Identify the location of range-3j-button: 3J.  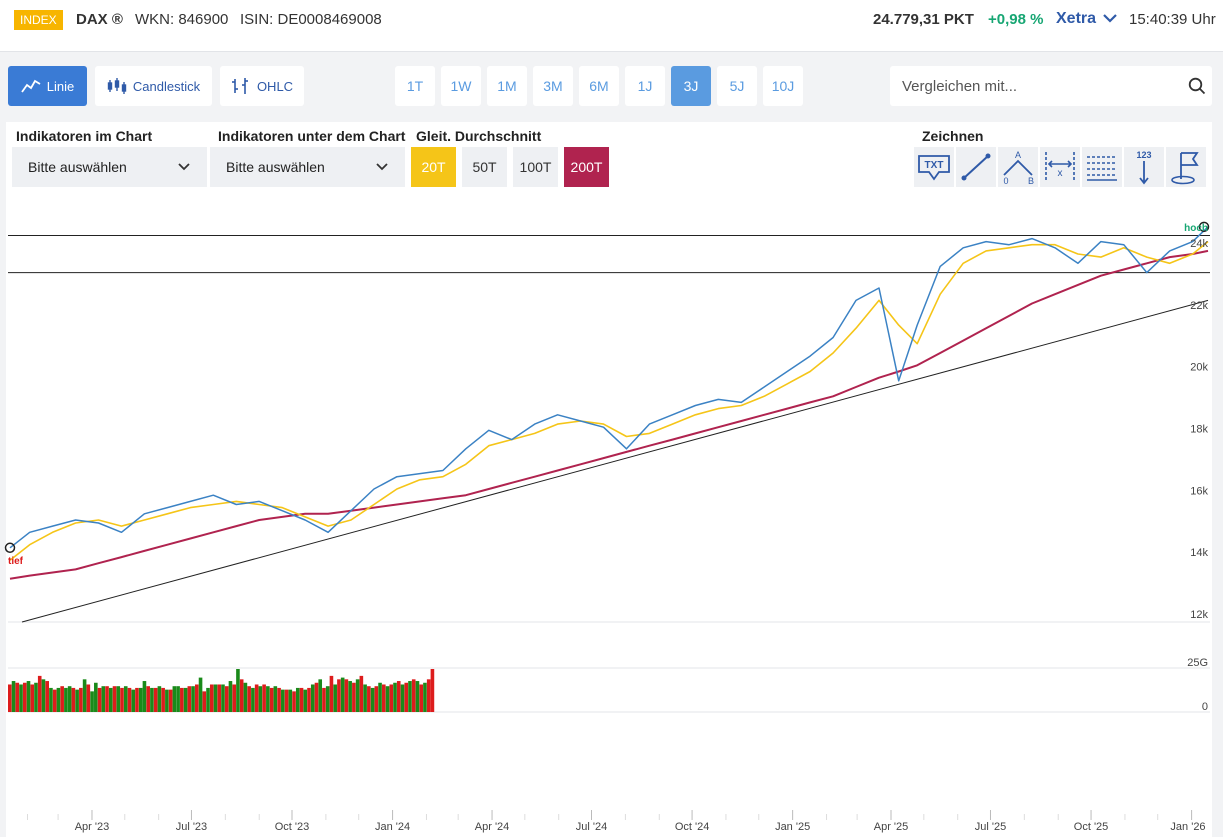
(691, 86).